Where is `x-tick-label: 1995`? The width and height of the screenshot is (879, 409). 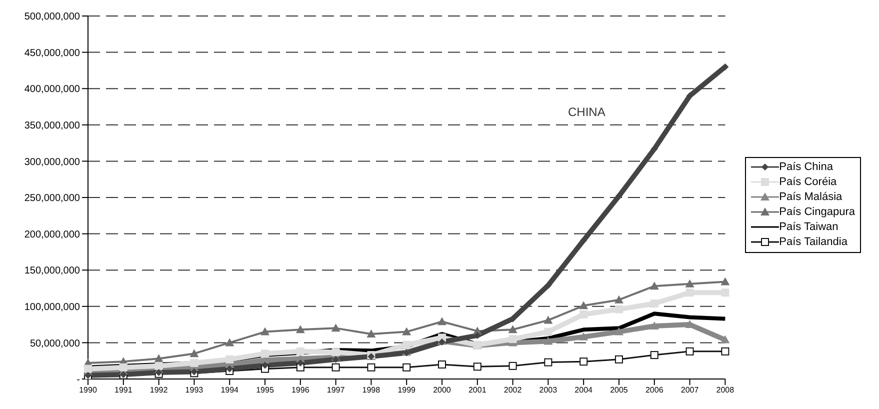 x-tick-label: 1995 is located at coordinates (265, 390).